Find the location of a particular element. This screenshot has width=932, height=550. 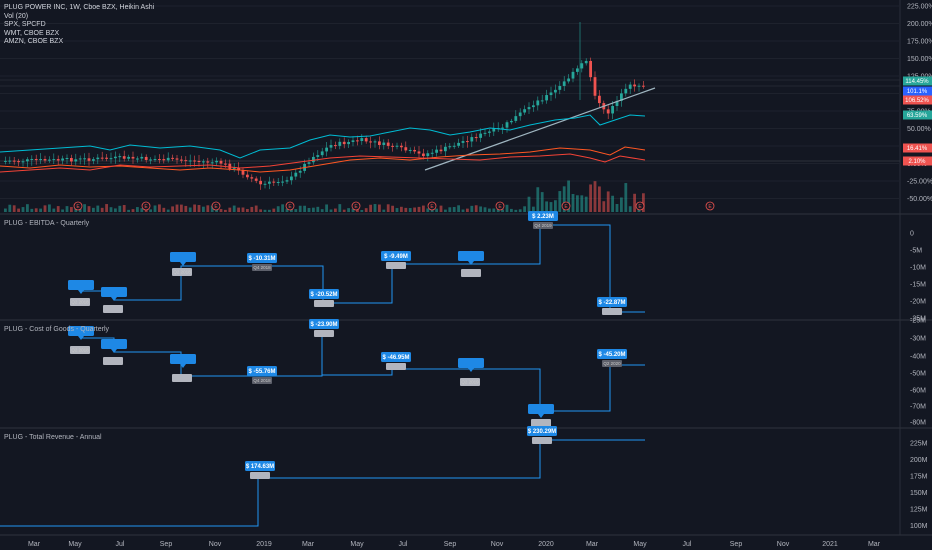

cogs-axis-label: -70M is located at coordinates (918, 407).